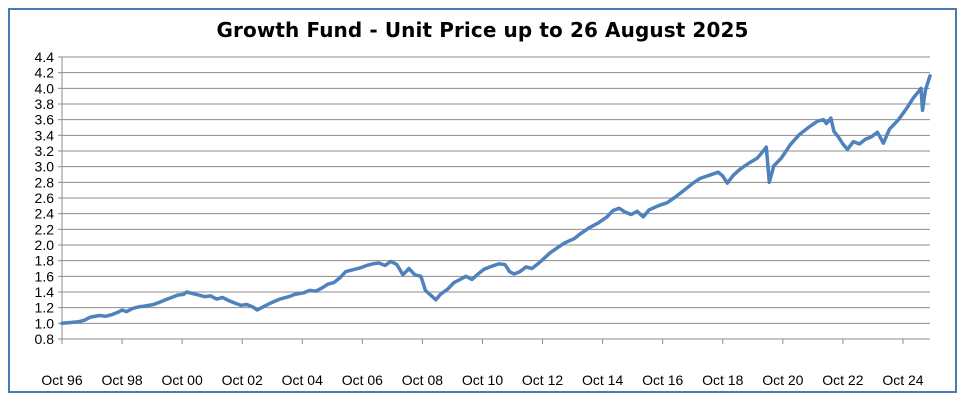 The width and height of the screenshot is (967, 403). What do you see at coordinates (45, 167) in the screenshot?
I see `y-tick-label: 3.0` at bounding box center [45, 167].